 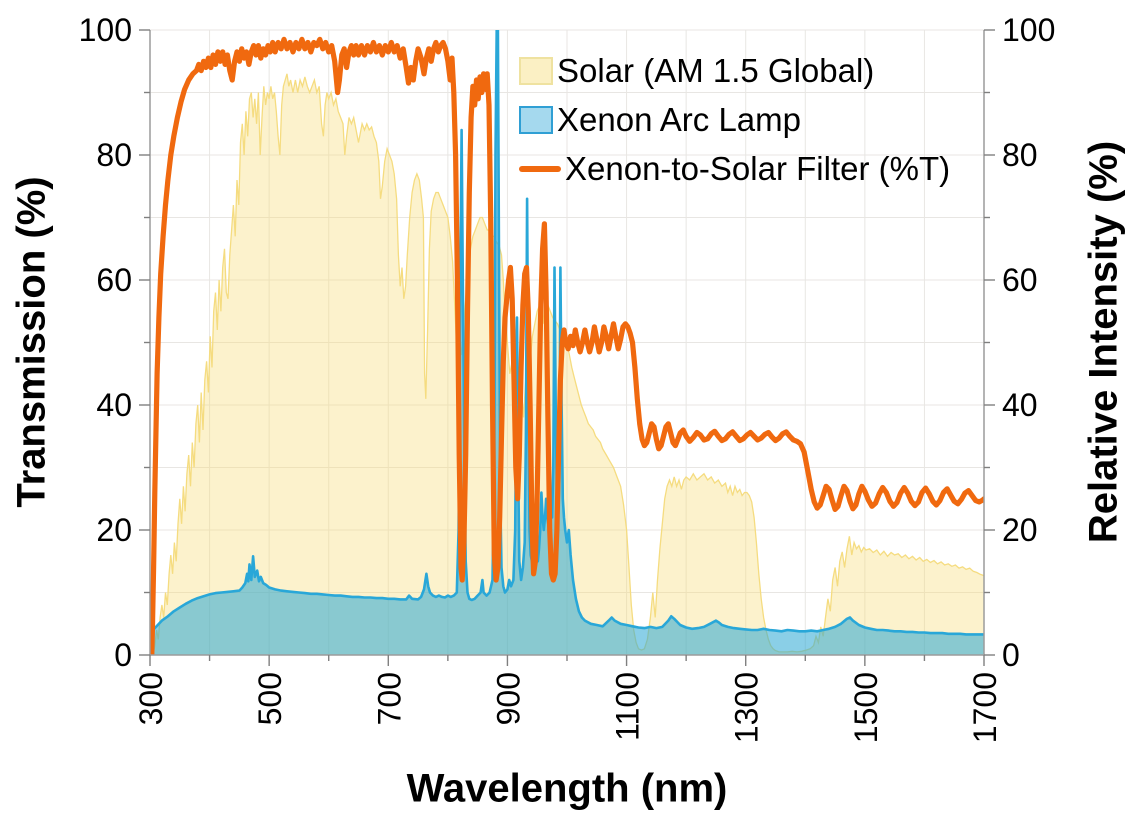 What do you see at coordinates (1020, 530) in the screenshot?
I see `y-right-tick-label: 20` at bounding box center [1020, 530].